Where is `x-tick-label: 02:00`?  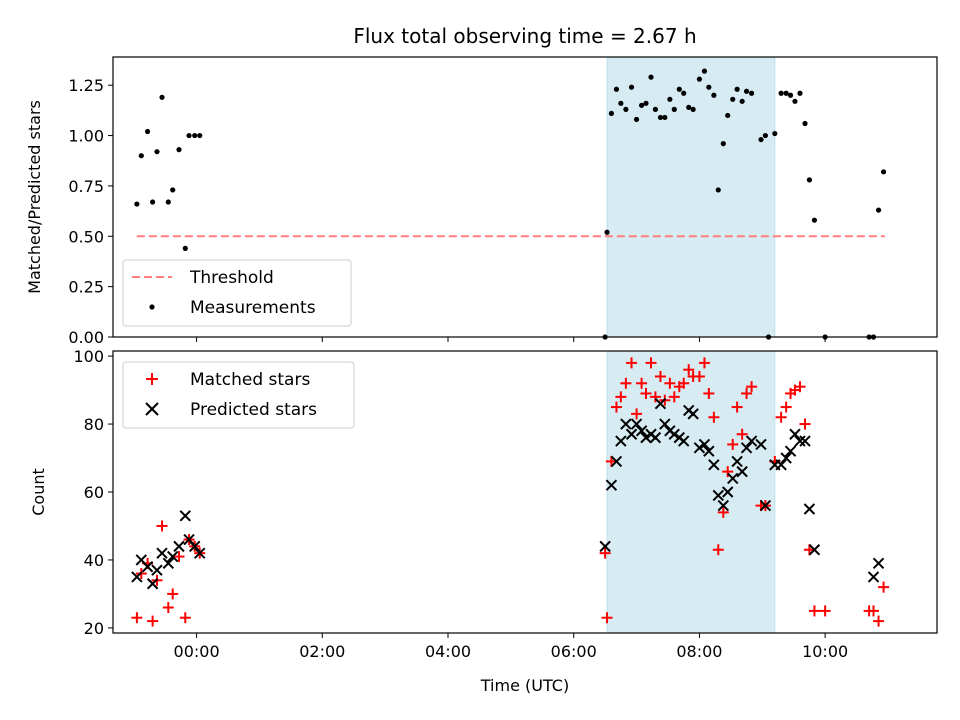 x-tick-label: 02:00 is located at coordinates (322, 651).